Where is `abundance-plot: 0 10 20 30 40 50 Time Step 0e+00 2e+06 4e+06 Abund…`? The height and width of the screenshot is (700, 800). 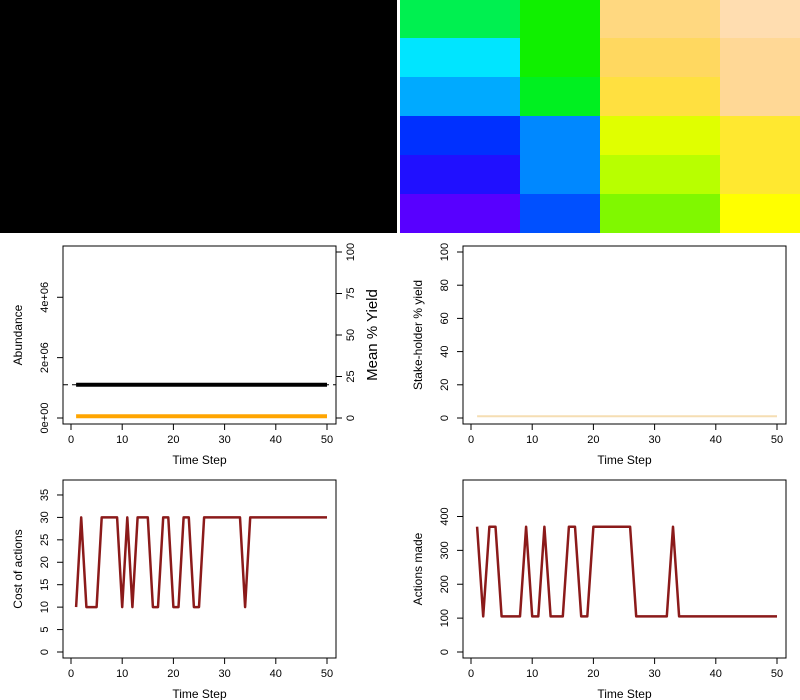
abundance-plot: 0 10 20 30 40 50 Time Step 0e+00 2e+06 4e+06 Abund… is located at coordinates (196, 355).